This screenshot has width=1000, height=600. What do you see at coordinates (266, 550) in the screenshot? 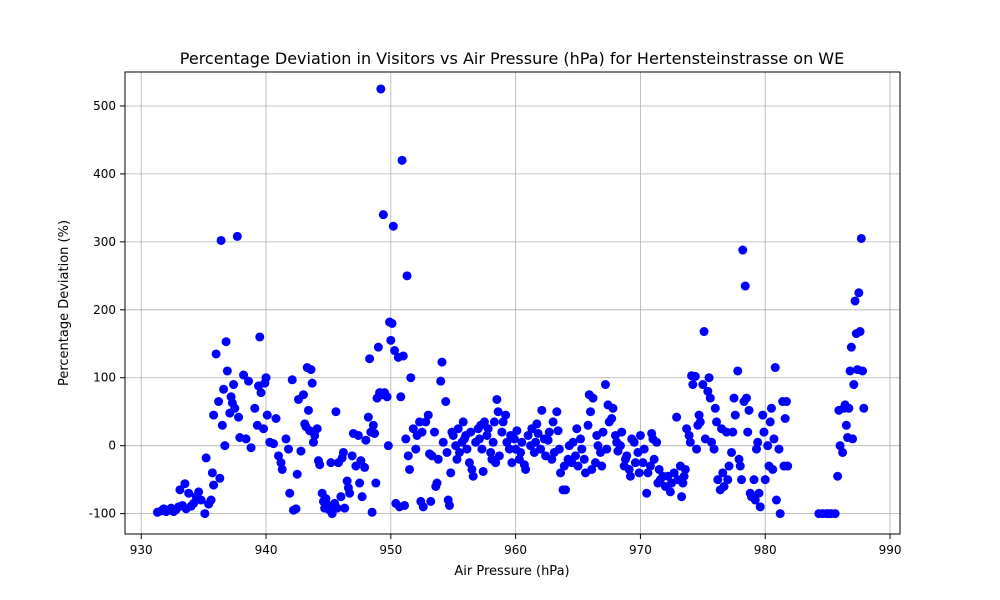
I see `x-tick-label: 940` at bounding box center [266, 550].